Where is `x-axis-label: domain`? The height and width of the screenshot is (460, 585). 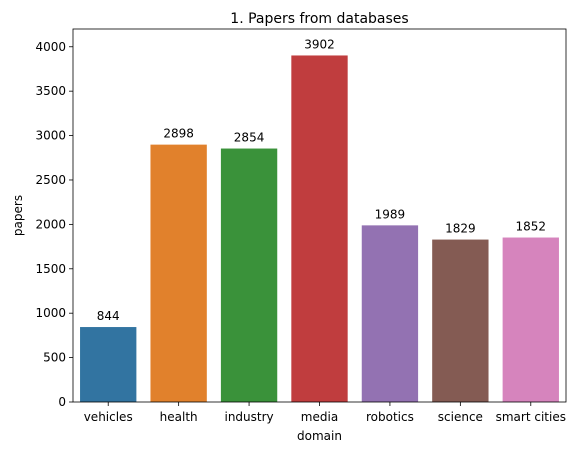 x-axis-label: domain is located at coordinates (319, 436).